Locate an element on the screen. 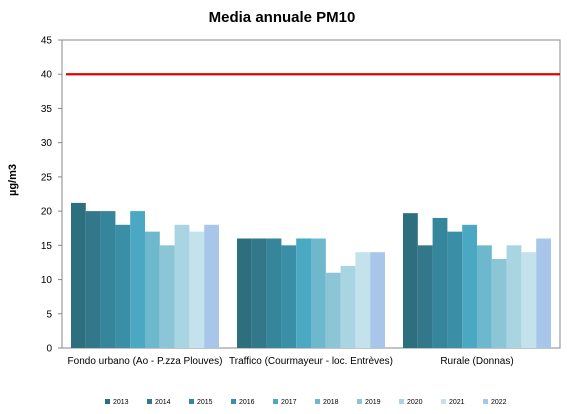 The height and width of the screenshot is (414, 576). y-tick-label: 0 is located at coordinates (49, 349).